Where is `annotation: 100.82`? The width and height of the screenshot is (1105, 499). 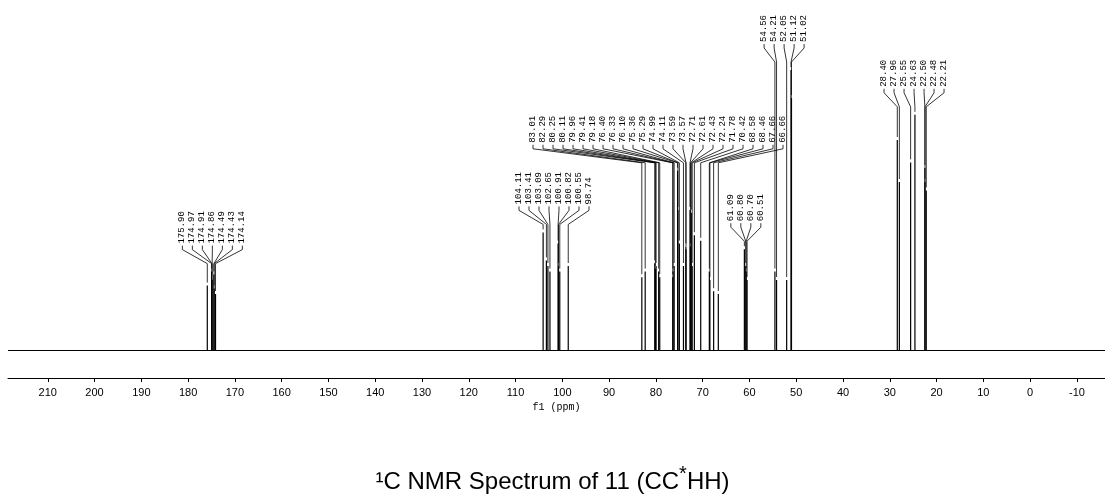 annotation: 100.82 is located at coordinates (569, 188).